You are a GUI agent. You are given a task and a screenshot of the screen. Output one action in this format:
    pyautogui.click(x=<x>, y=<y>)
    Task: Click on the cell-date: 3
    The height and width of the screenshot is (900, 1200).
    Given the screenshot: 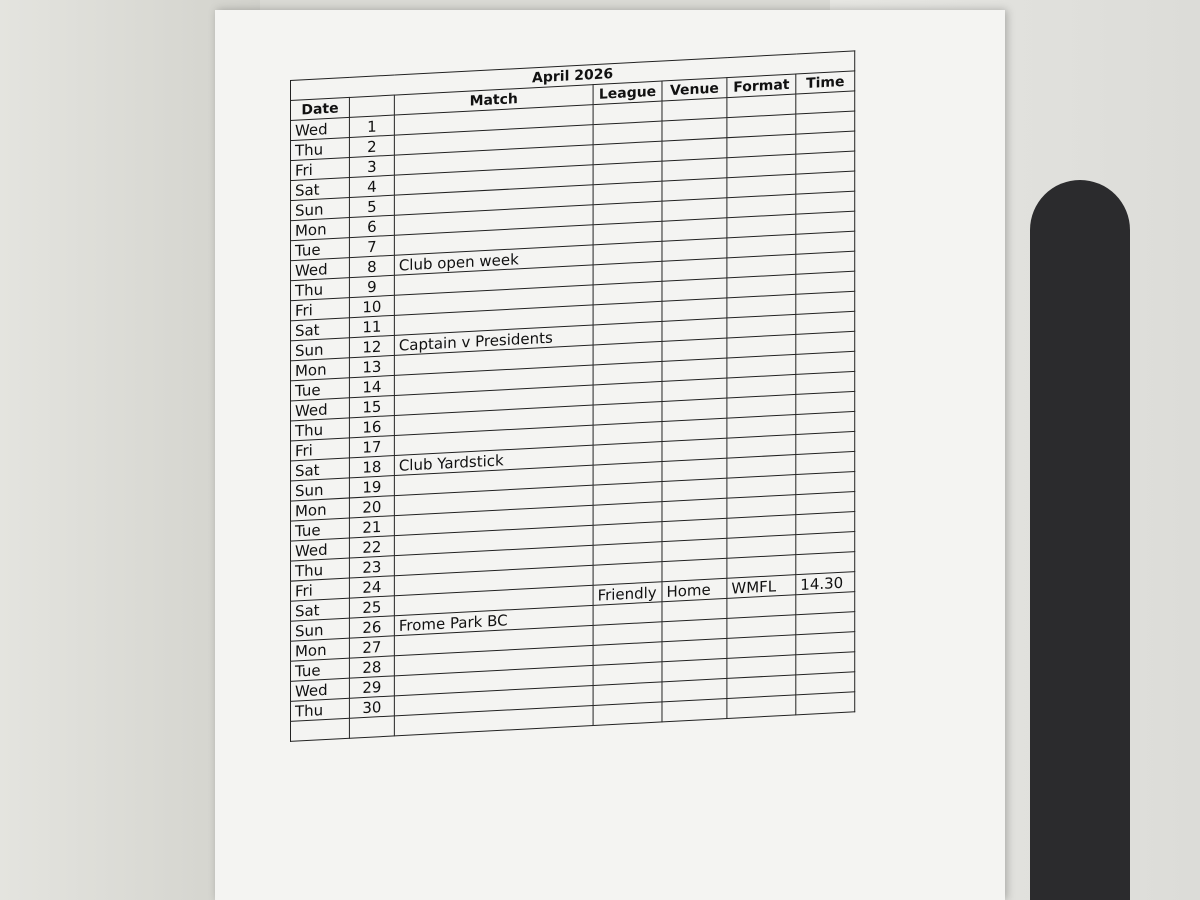 What is the action you would take?
    pyautogui.click(x=372, y=166)
    